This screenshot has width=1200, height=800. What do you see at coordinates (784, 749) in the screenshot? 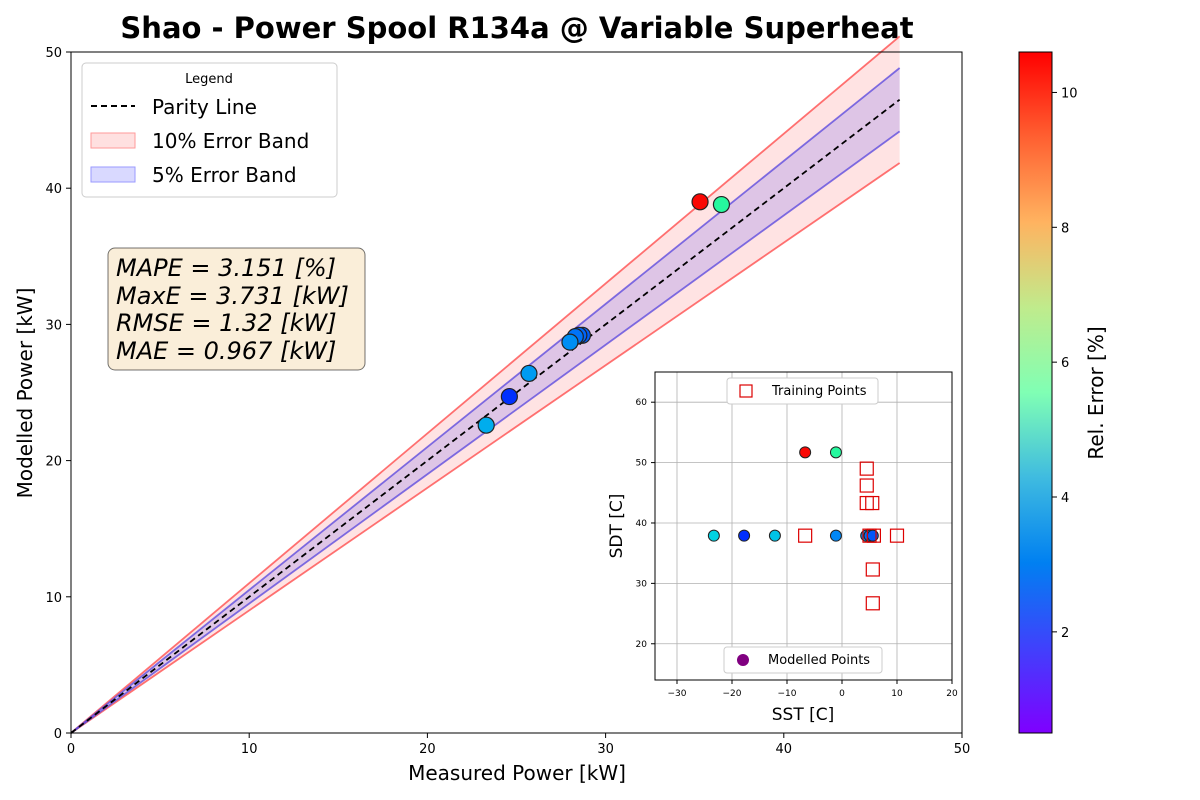
I see `x-tick-label: 40` at bounding box center [784, 749].